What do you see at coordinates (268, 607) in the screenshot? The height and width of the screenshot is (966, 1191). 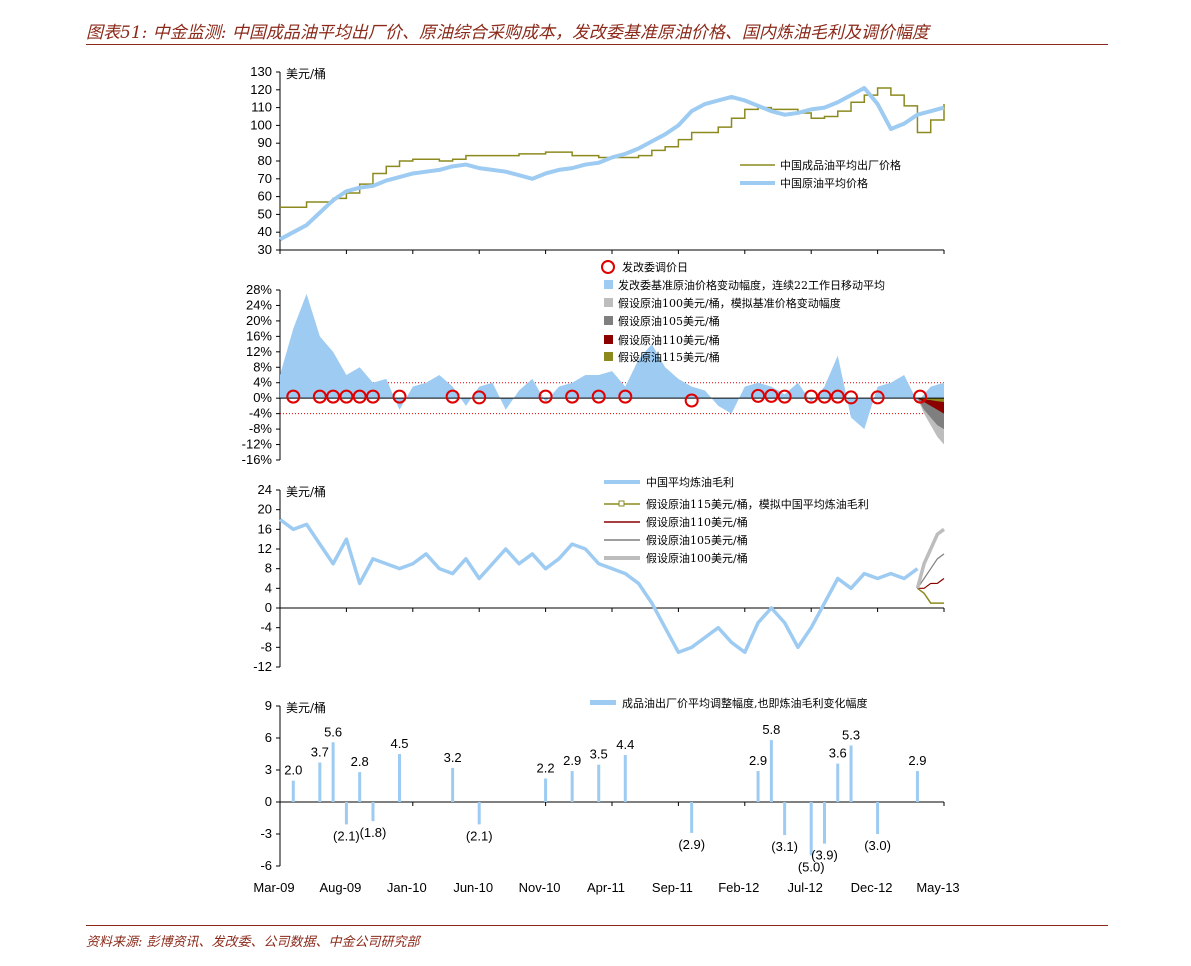 I see `p3-y-tick-label: 0` at bounding box center [268, 607].